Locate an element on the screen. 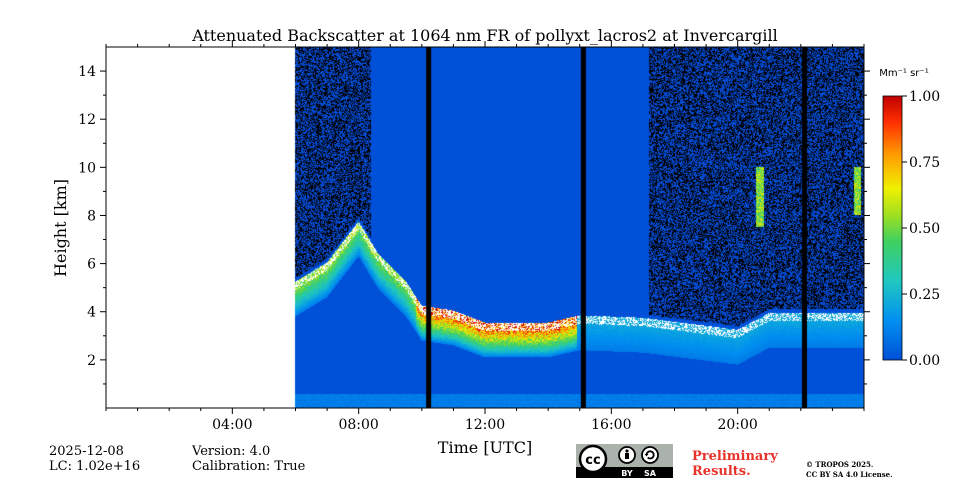  preliminary-line-1: Preliminary is located at coordinates (735, 456).